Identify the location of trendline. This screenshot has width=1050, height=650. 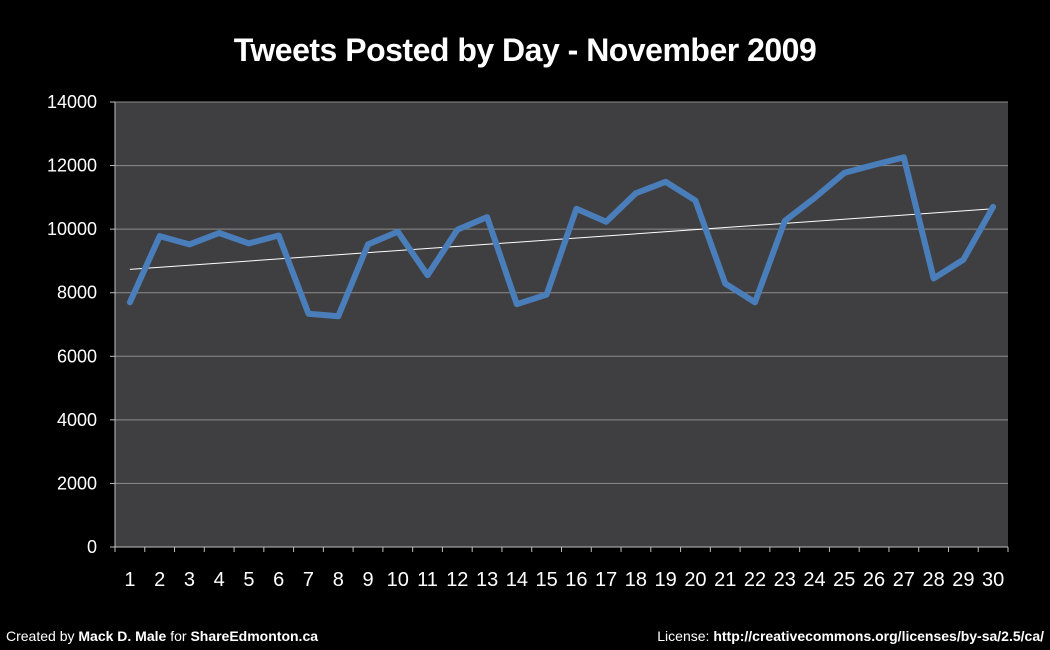
(561, 239).